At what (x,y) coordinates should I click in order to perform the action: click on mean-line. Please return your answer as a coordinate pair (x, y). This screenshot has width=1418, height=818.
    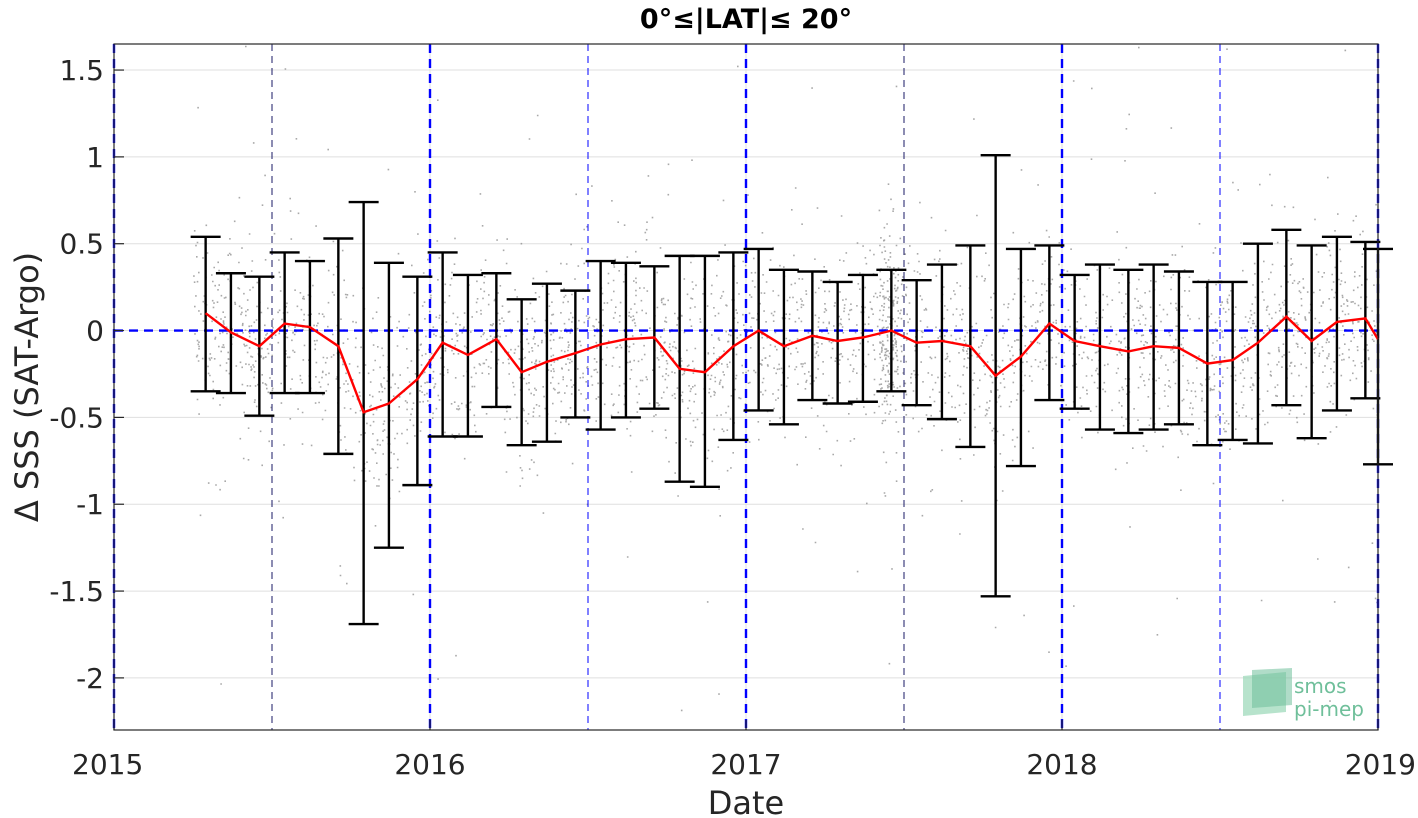
    Looking at the image, I should click on (792, 363).